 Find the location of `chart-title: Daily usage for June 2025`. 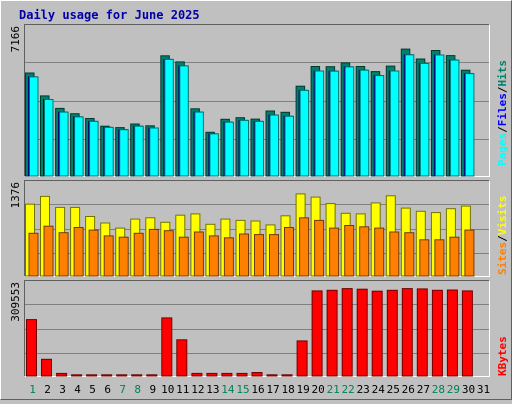

chart-title: Daily usage for June 2025 is located at coordinates (109, 15).